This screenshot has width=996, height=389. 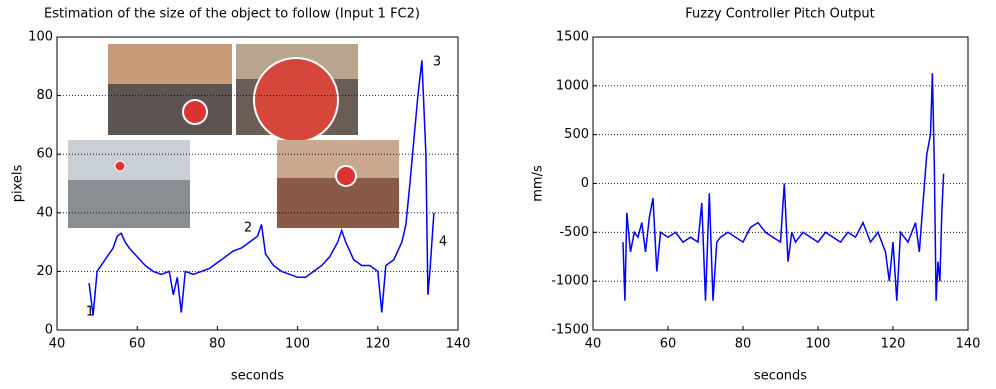 I want to click on y-tick-label: -500, so click(x=574, y=232).